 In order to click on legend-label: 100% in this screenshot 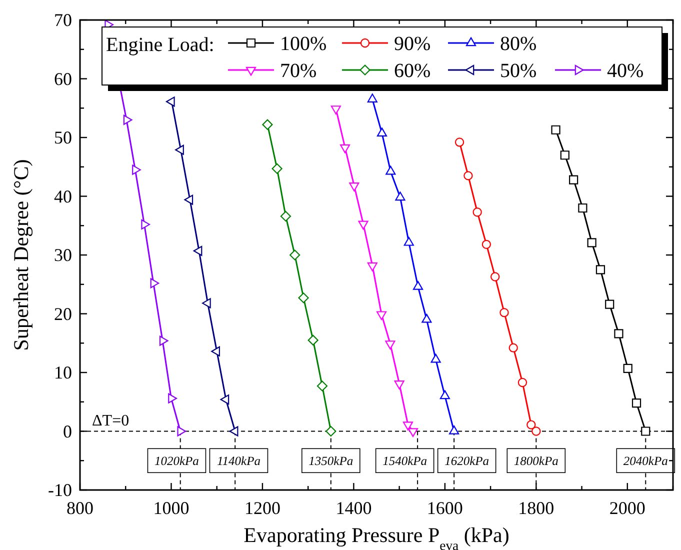, I will do `click(303, 44)`.